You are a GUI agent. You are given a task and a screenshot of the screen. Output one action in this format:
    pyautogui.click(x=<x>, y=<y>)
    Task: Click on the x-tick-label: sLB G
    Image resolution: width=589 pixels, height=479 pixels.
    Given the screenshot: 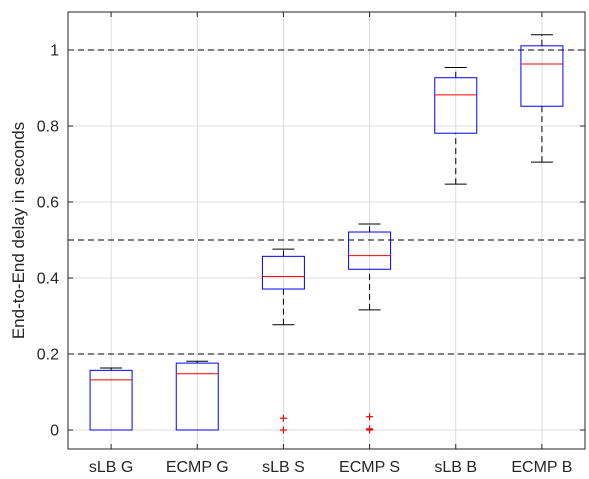 What is the action you would take?
    pyautogui.click(x=111, y=467)
    